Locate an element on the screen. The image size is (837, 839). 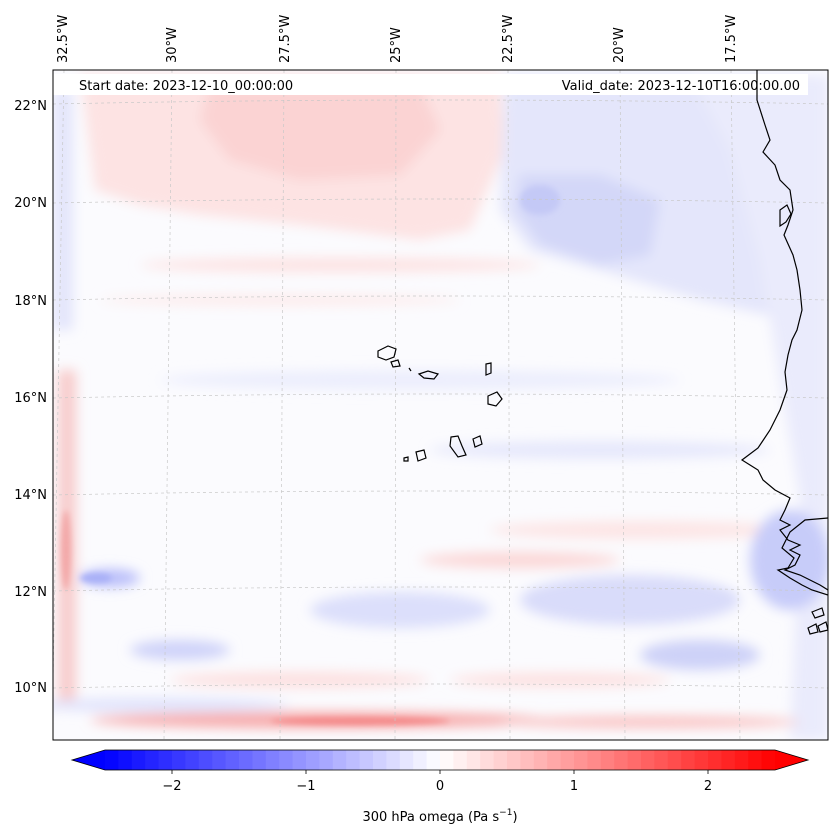
africa-coastline is located at coordinates (784, 330).